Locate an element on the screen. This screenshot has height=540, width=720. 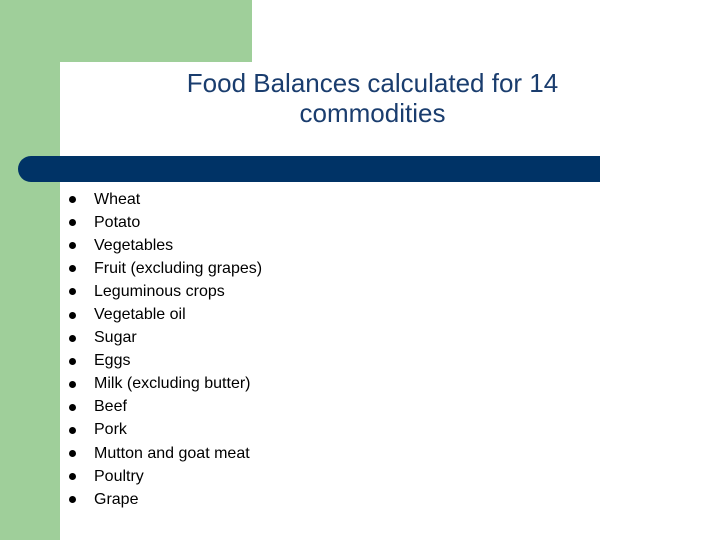
list-item: Beef is located at coordinates (165, 407).